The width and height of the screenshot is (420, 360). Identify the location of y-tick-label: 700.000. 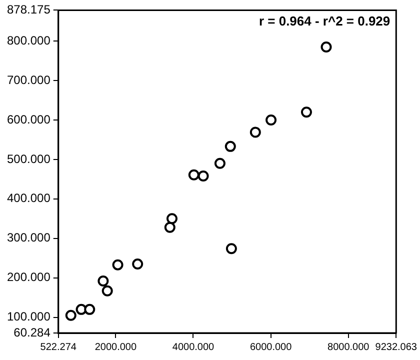
(28, 79).